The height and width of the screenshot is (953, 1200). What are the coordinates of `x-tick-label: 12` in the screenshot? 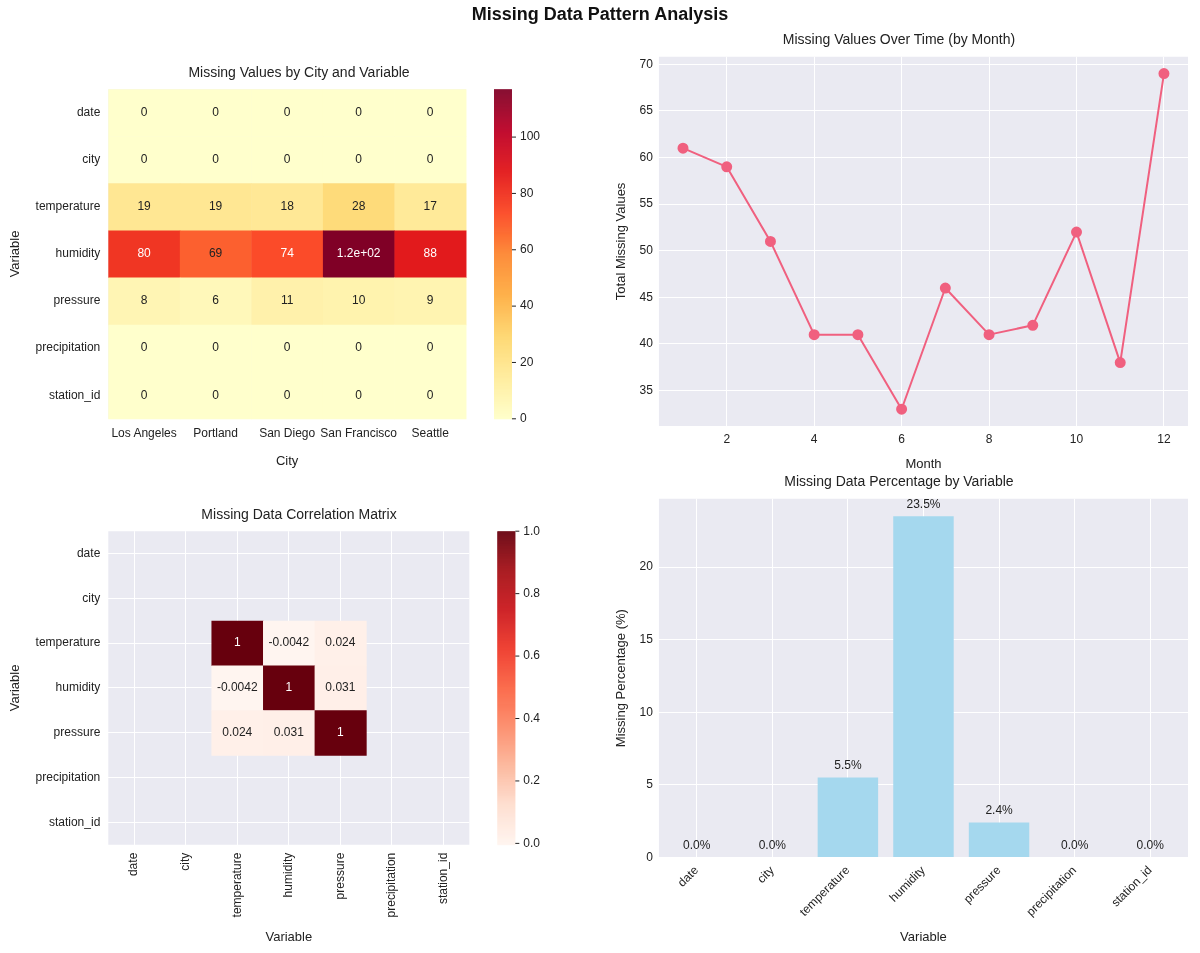 It's located at (1164, 438).